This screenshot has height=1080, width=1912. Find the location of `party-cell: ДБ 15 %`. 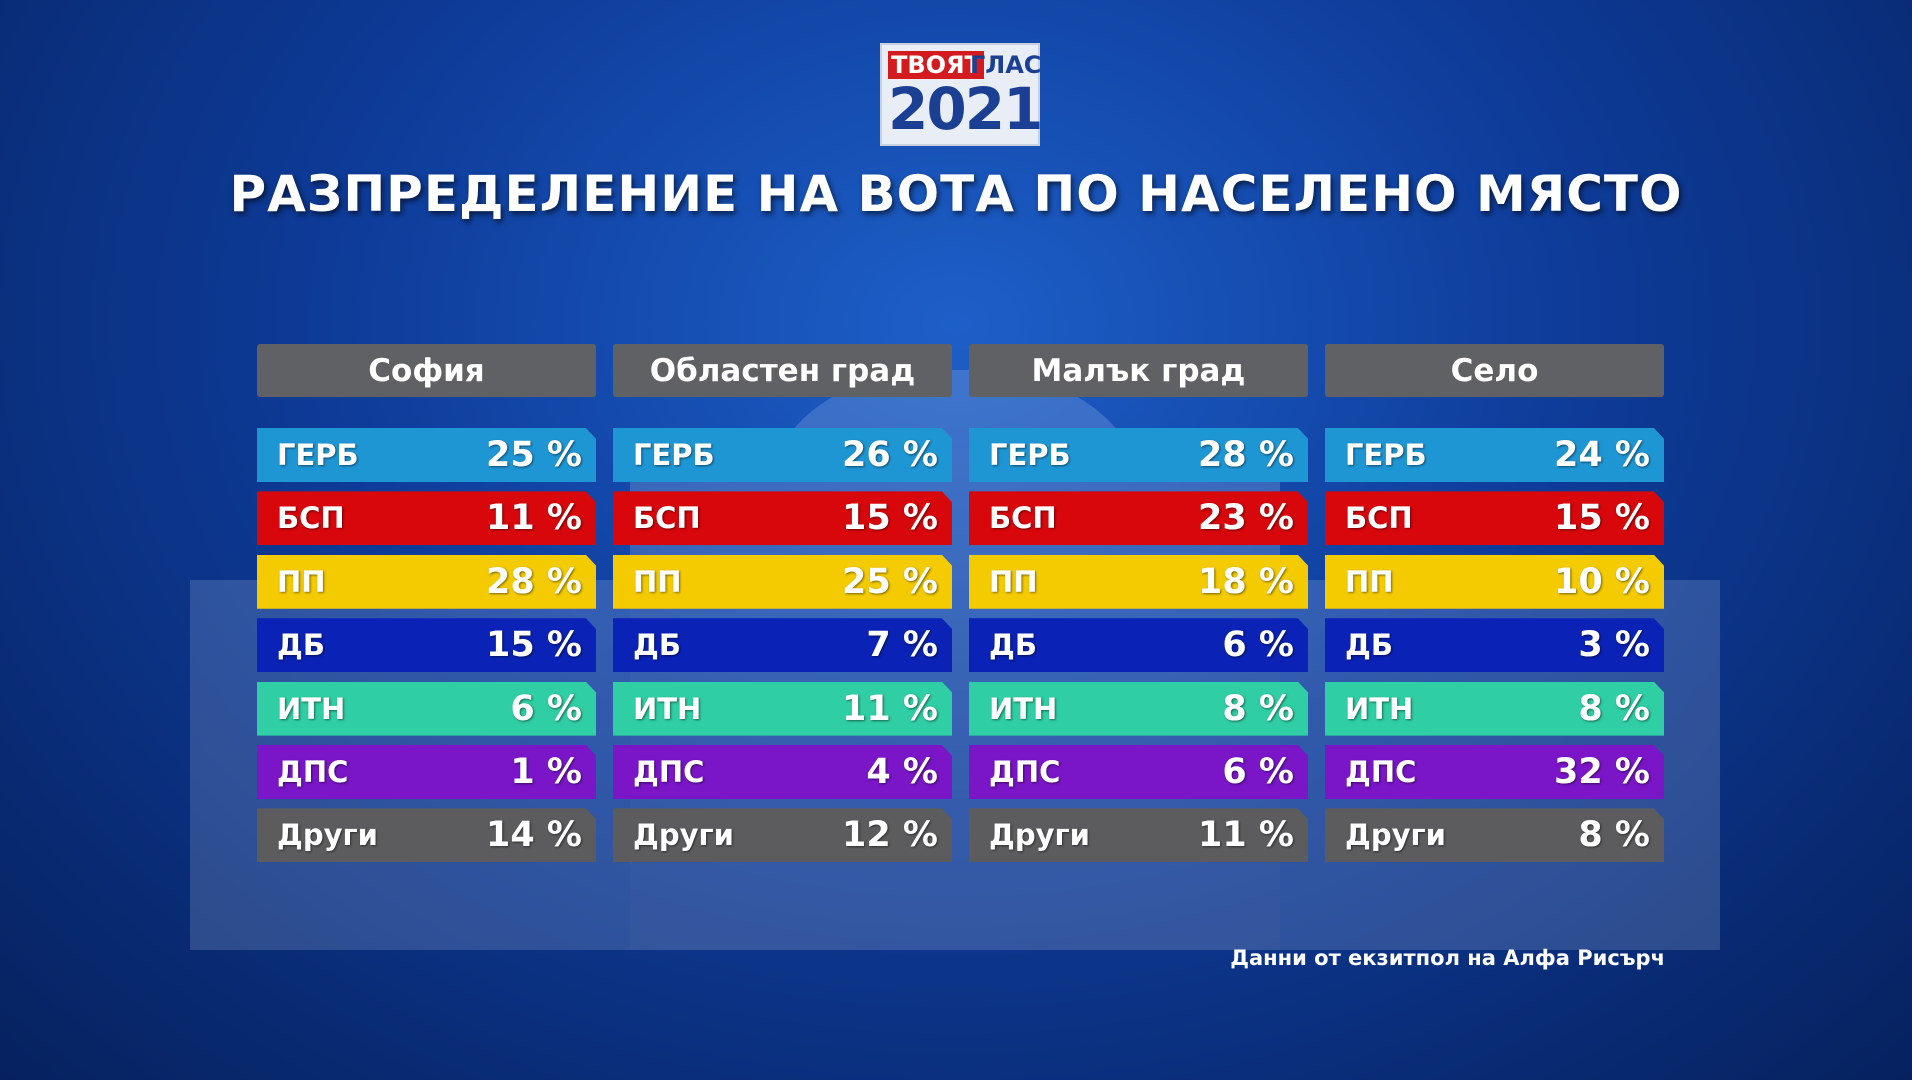

party-cell: ДБ 15 % is located at coordinates (426, 645).